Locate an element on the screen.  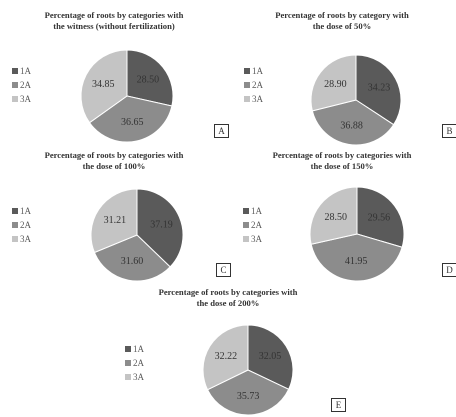
data-label: 28.90 is located at coordinates (335, 84).